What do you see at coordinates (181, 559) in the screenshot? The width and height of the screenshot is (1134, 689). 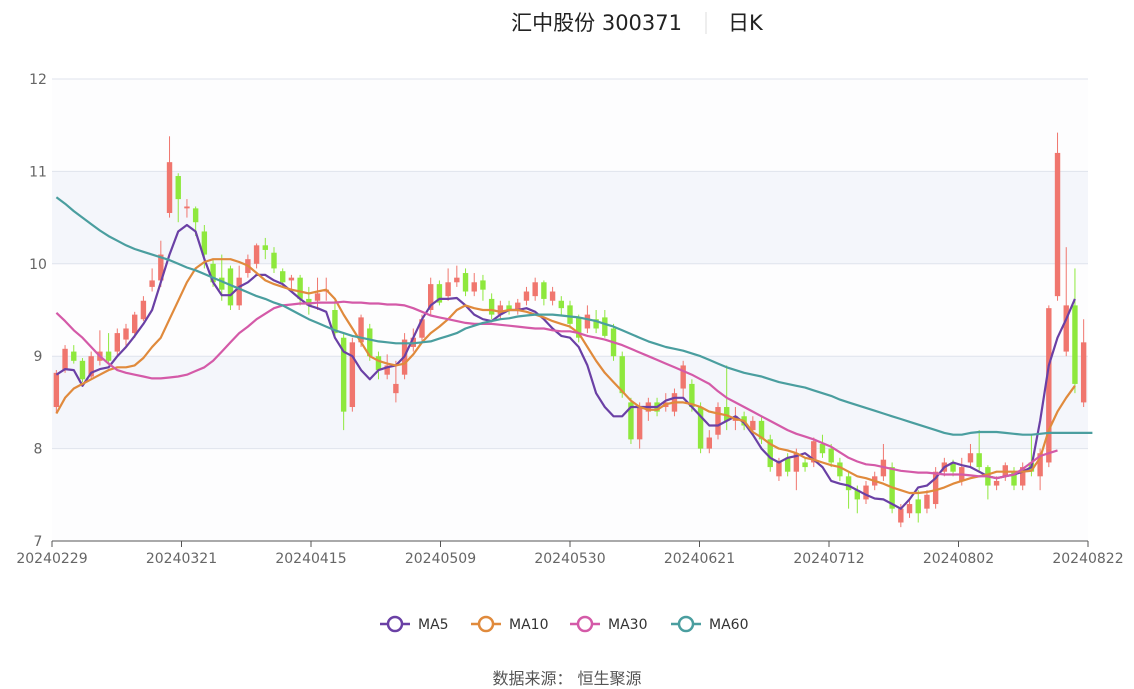 I see `x-tick-label: 20240321` at bounding box center [181, 559].